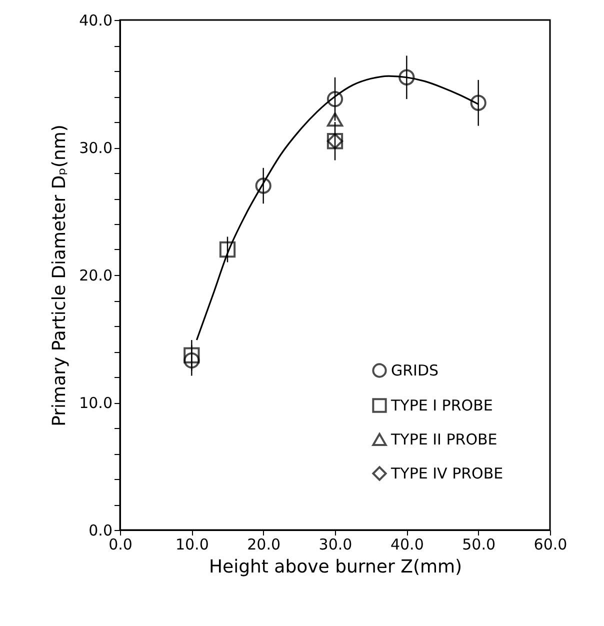  Describe the element at coordinates (441, 405) in the screenshot. I see `legend-label: TYPE I PROBE` at that location.